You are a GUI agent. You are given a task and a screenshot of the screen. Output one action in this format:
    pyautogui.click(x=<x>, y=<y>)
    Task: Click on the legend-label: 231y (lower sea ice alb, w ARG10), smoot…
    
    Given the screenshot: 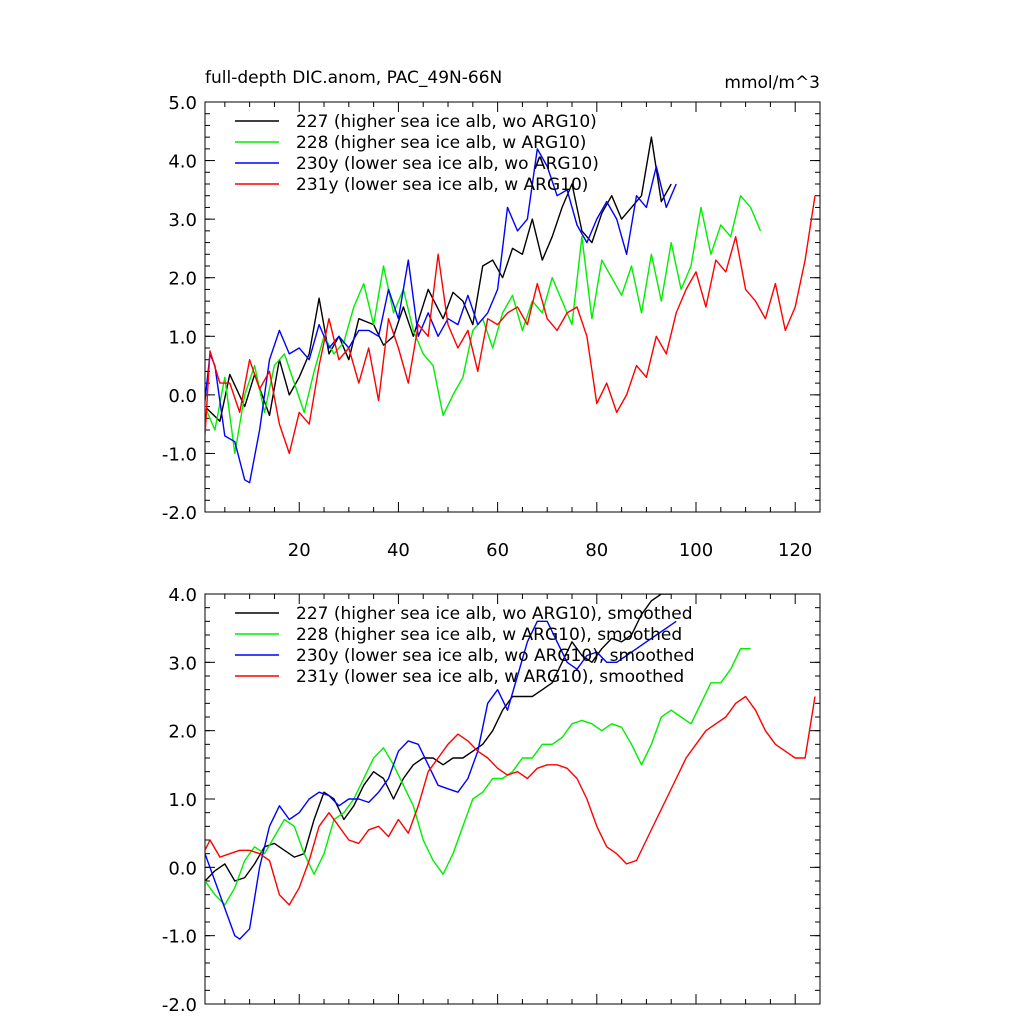 What is the action you would take?
    pyautogui.click(x=490, y=677)
    